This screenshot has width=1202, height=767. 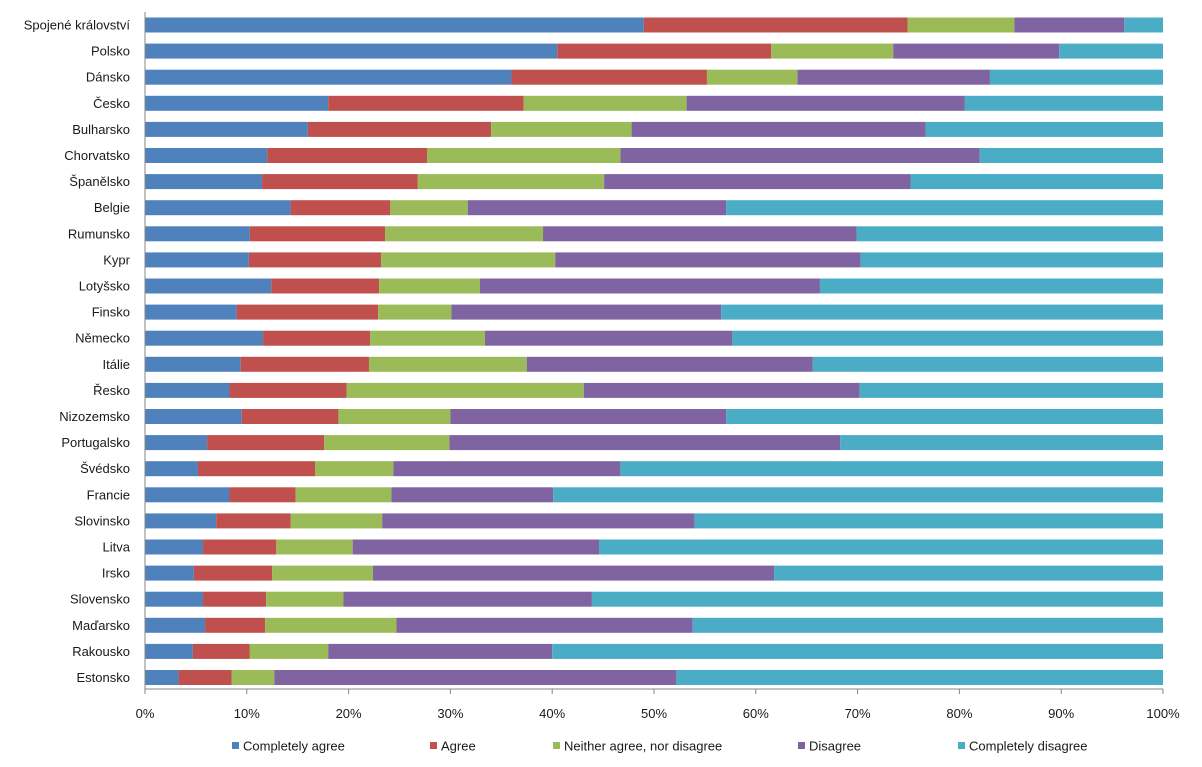 I want to click on category-label: Lotyšsko, so click(x=104, y=286).